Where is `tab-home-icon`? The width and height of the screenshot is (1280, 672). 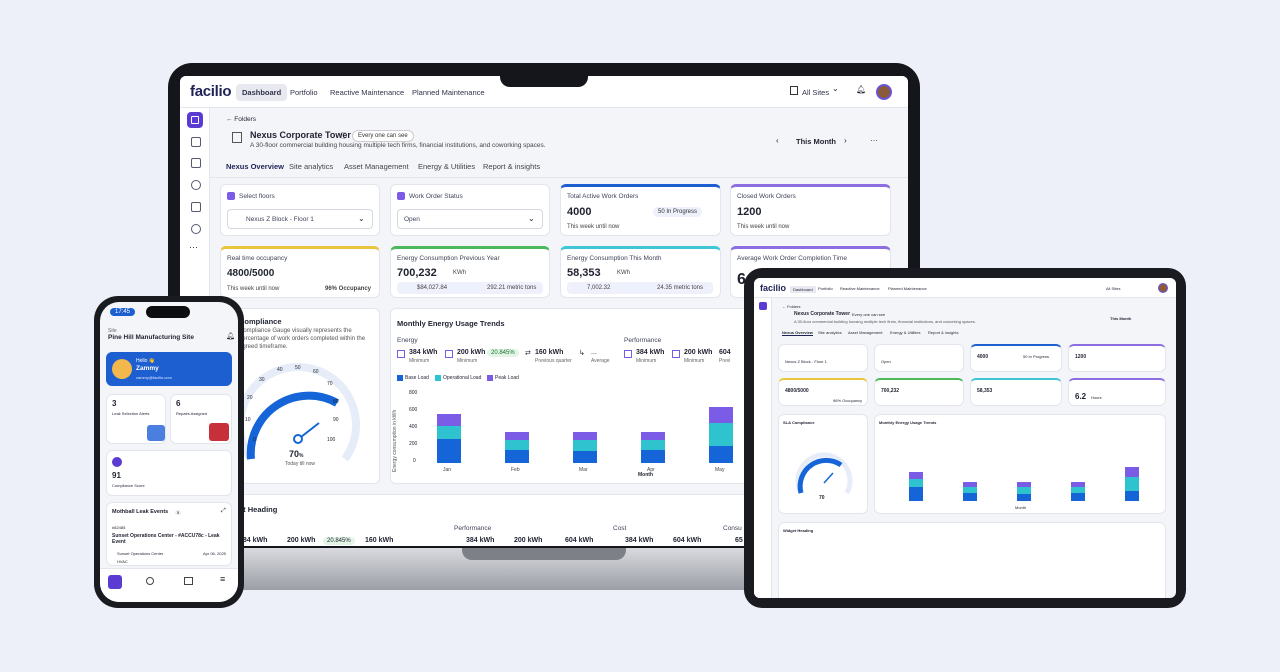
tab-home-icon is located at coordinates (115, 582).